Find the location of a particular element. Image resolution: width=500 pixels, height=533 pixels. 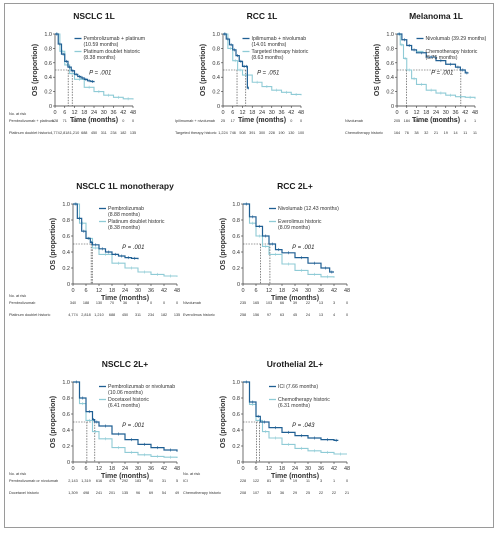

risk-value: 311 is located at coordinates (104, 133).